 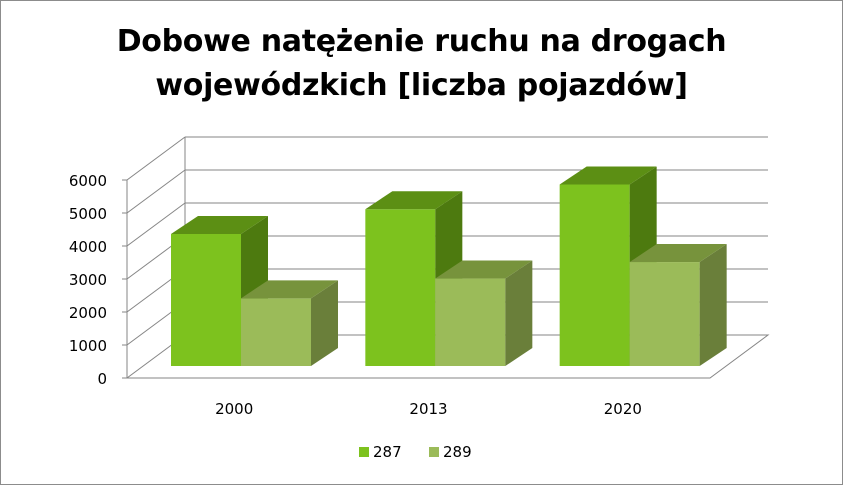 I want to click on y-tick-label: 5000, so click(x=88, y=214).